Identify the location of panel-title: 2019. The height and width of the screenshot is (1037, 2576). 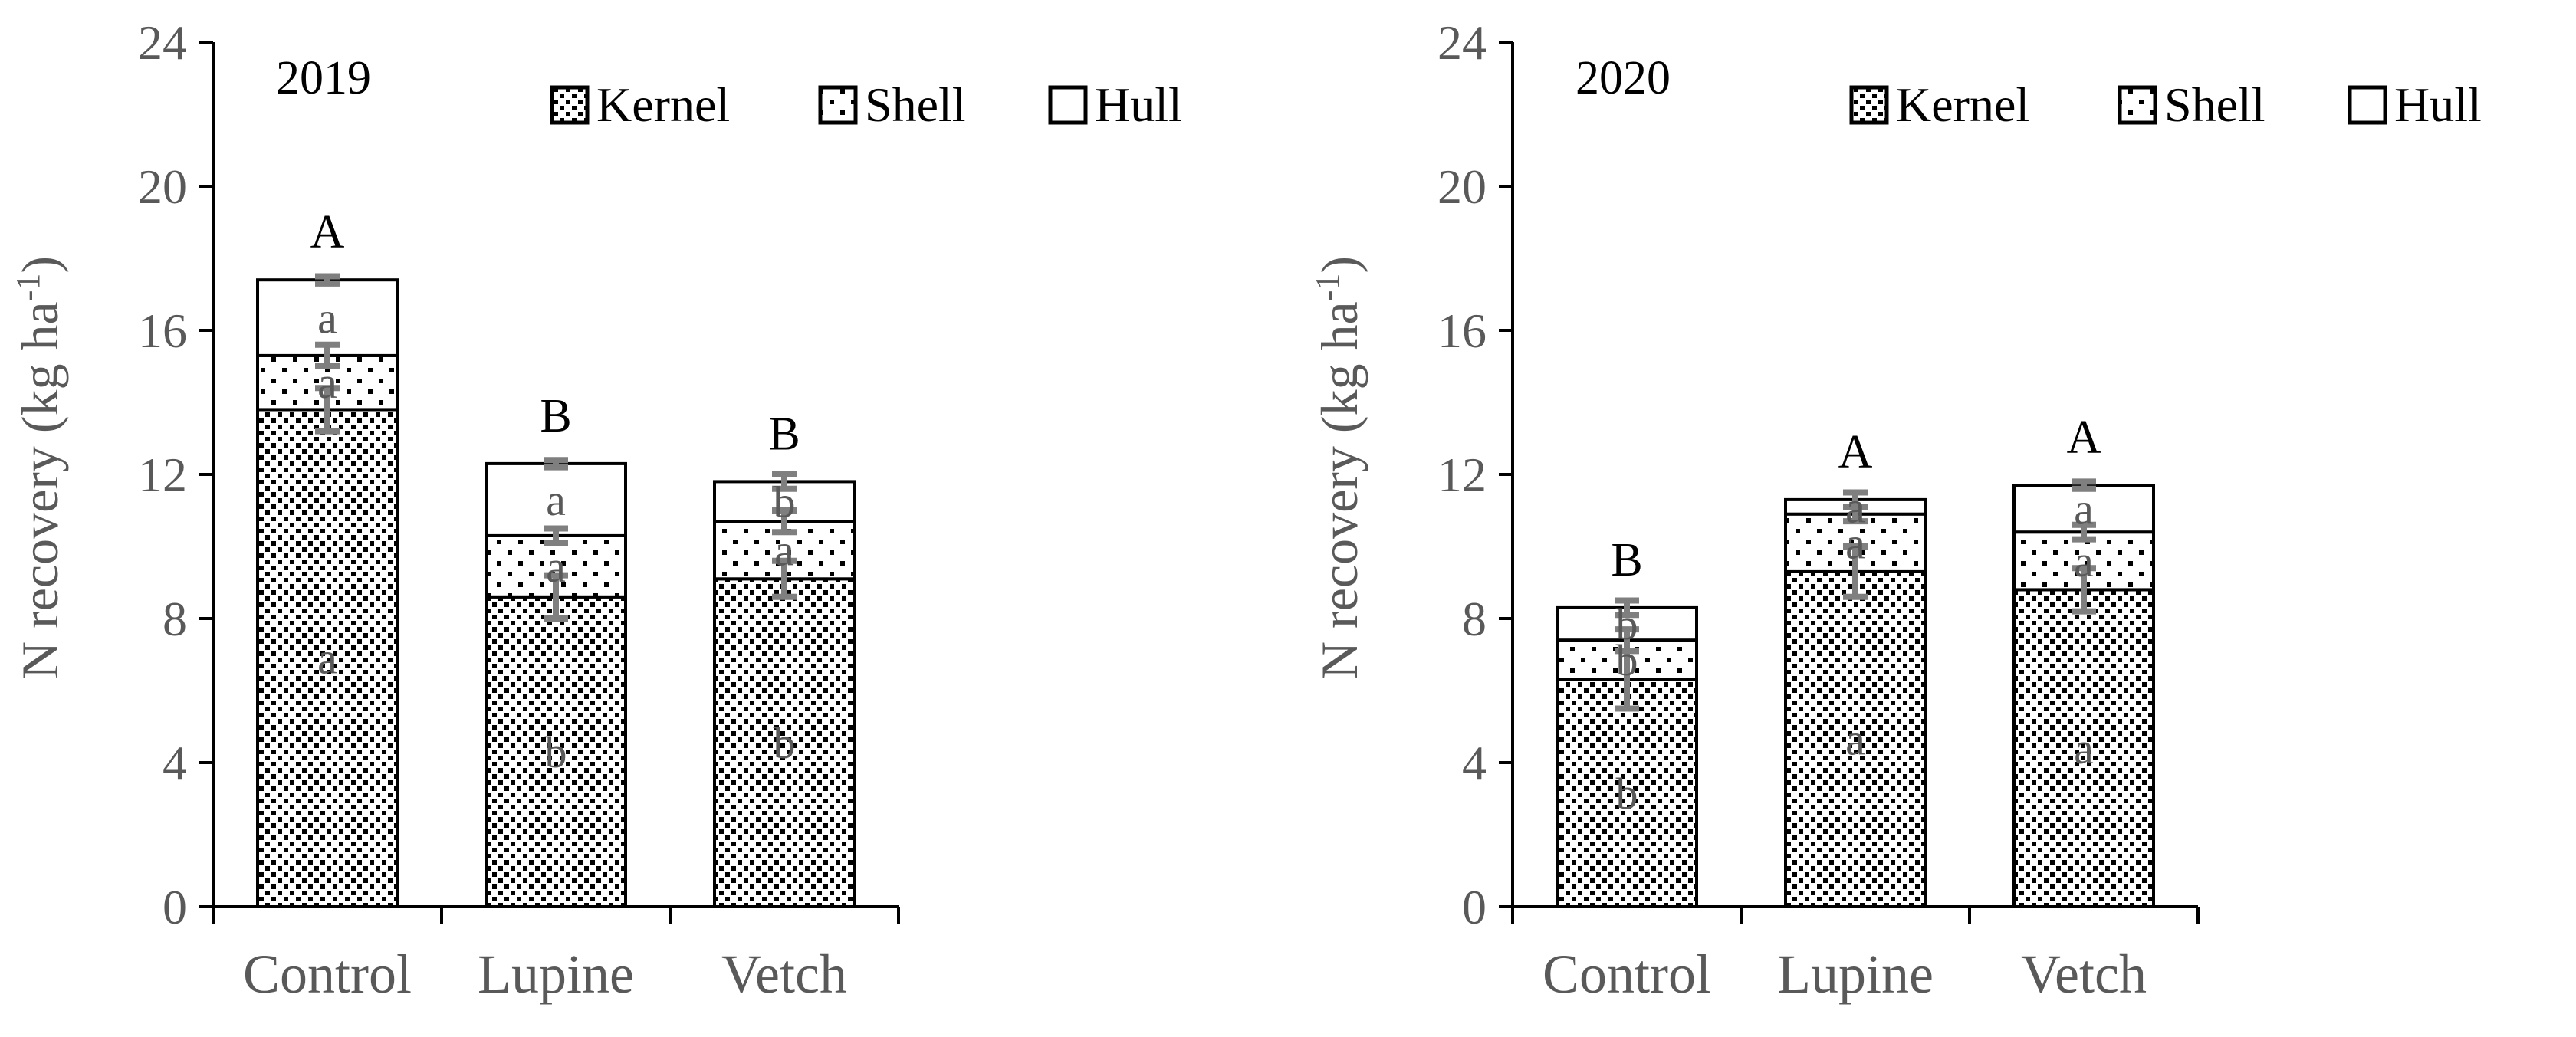
(323, 78).